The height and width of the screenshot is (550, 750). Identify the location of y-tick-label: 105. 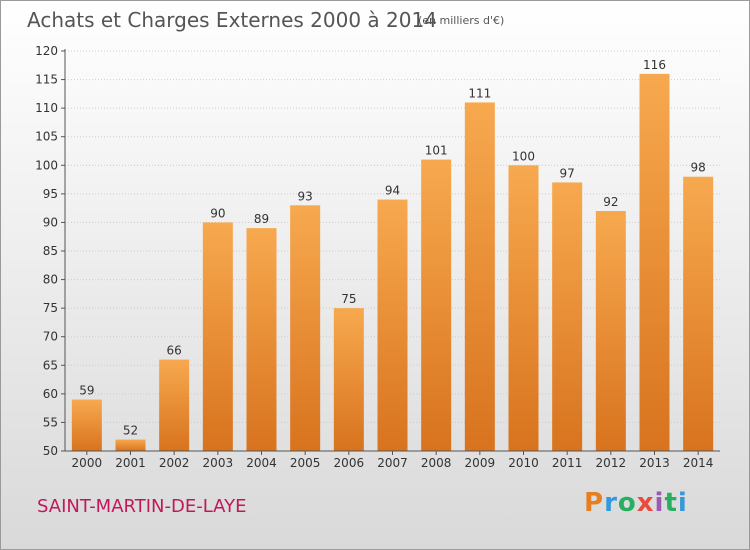
(46, 137).